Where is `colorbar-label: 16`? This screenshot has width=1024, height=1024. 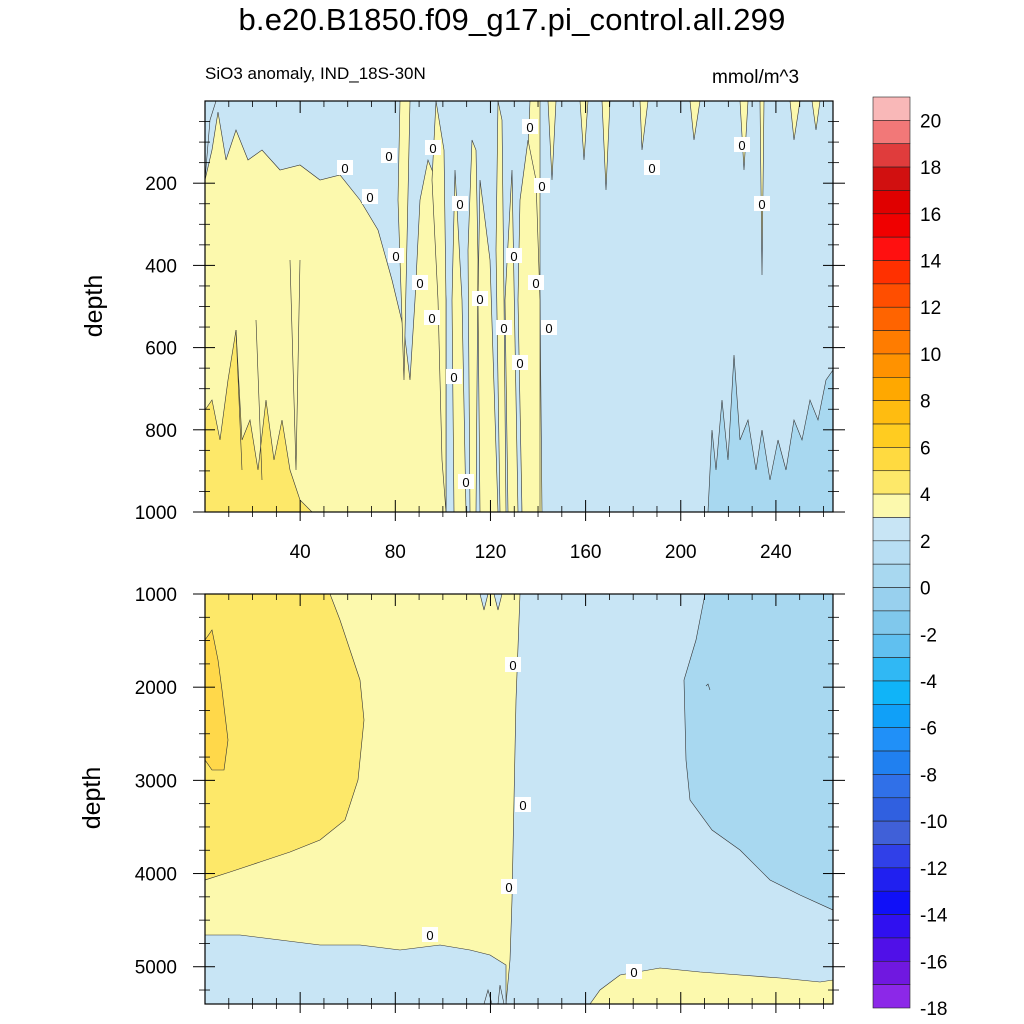 colorbar-label: 16 is located at coordinates (930, 215).